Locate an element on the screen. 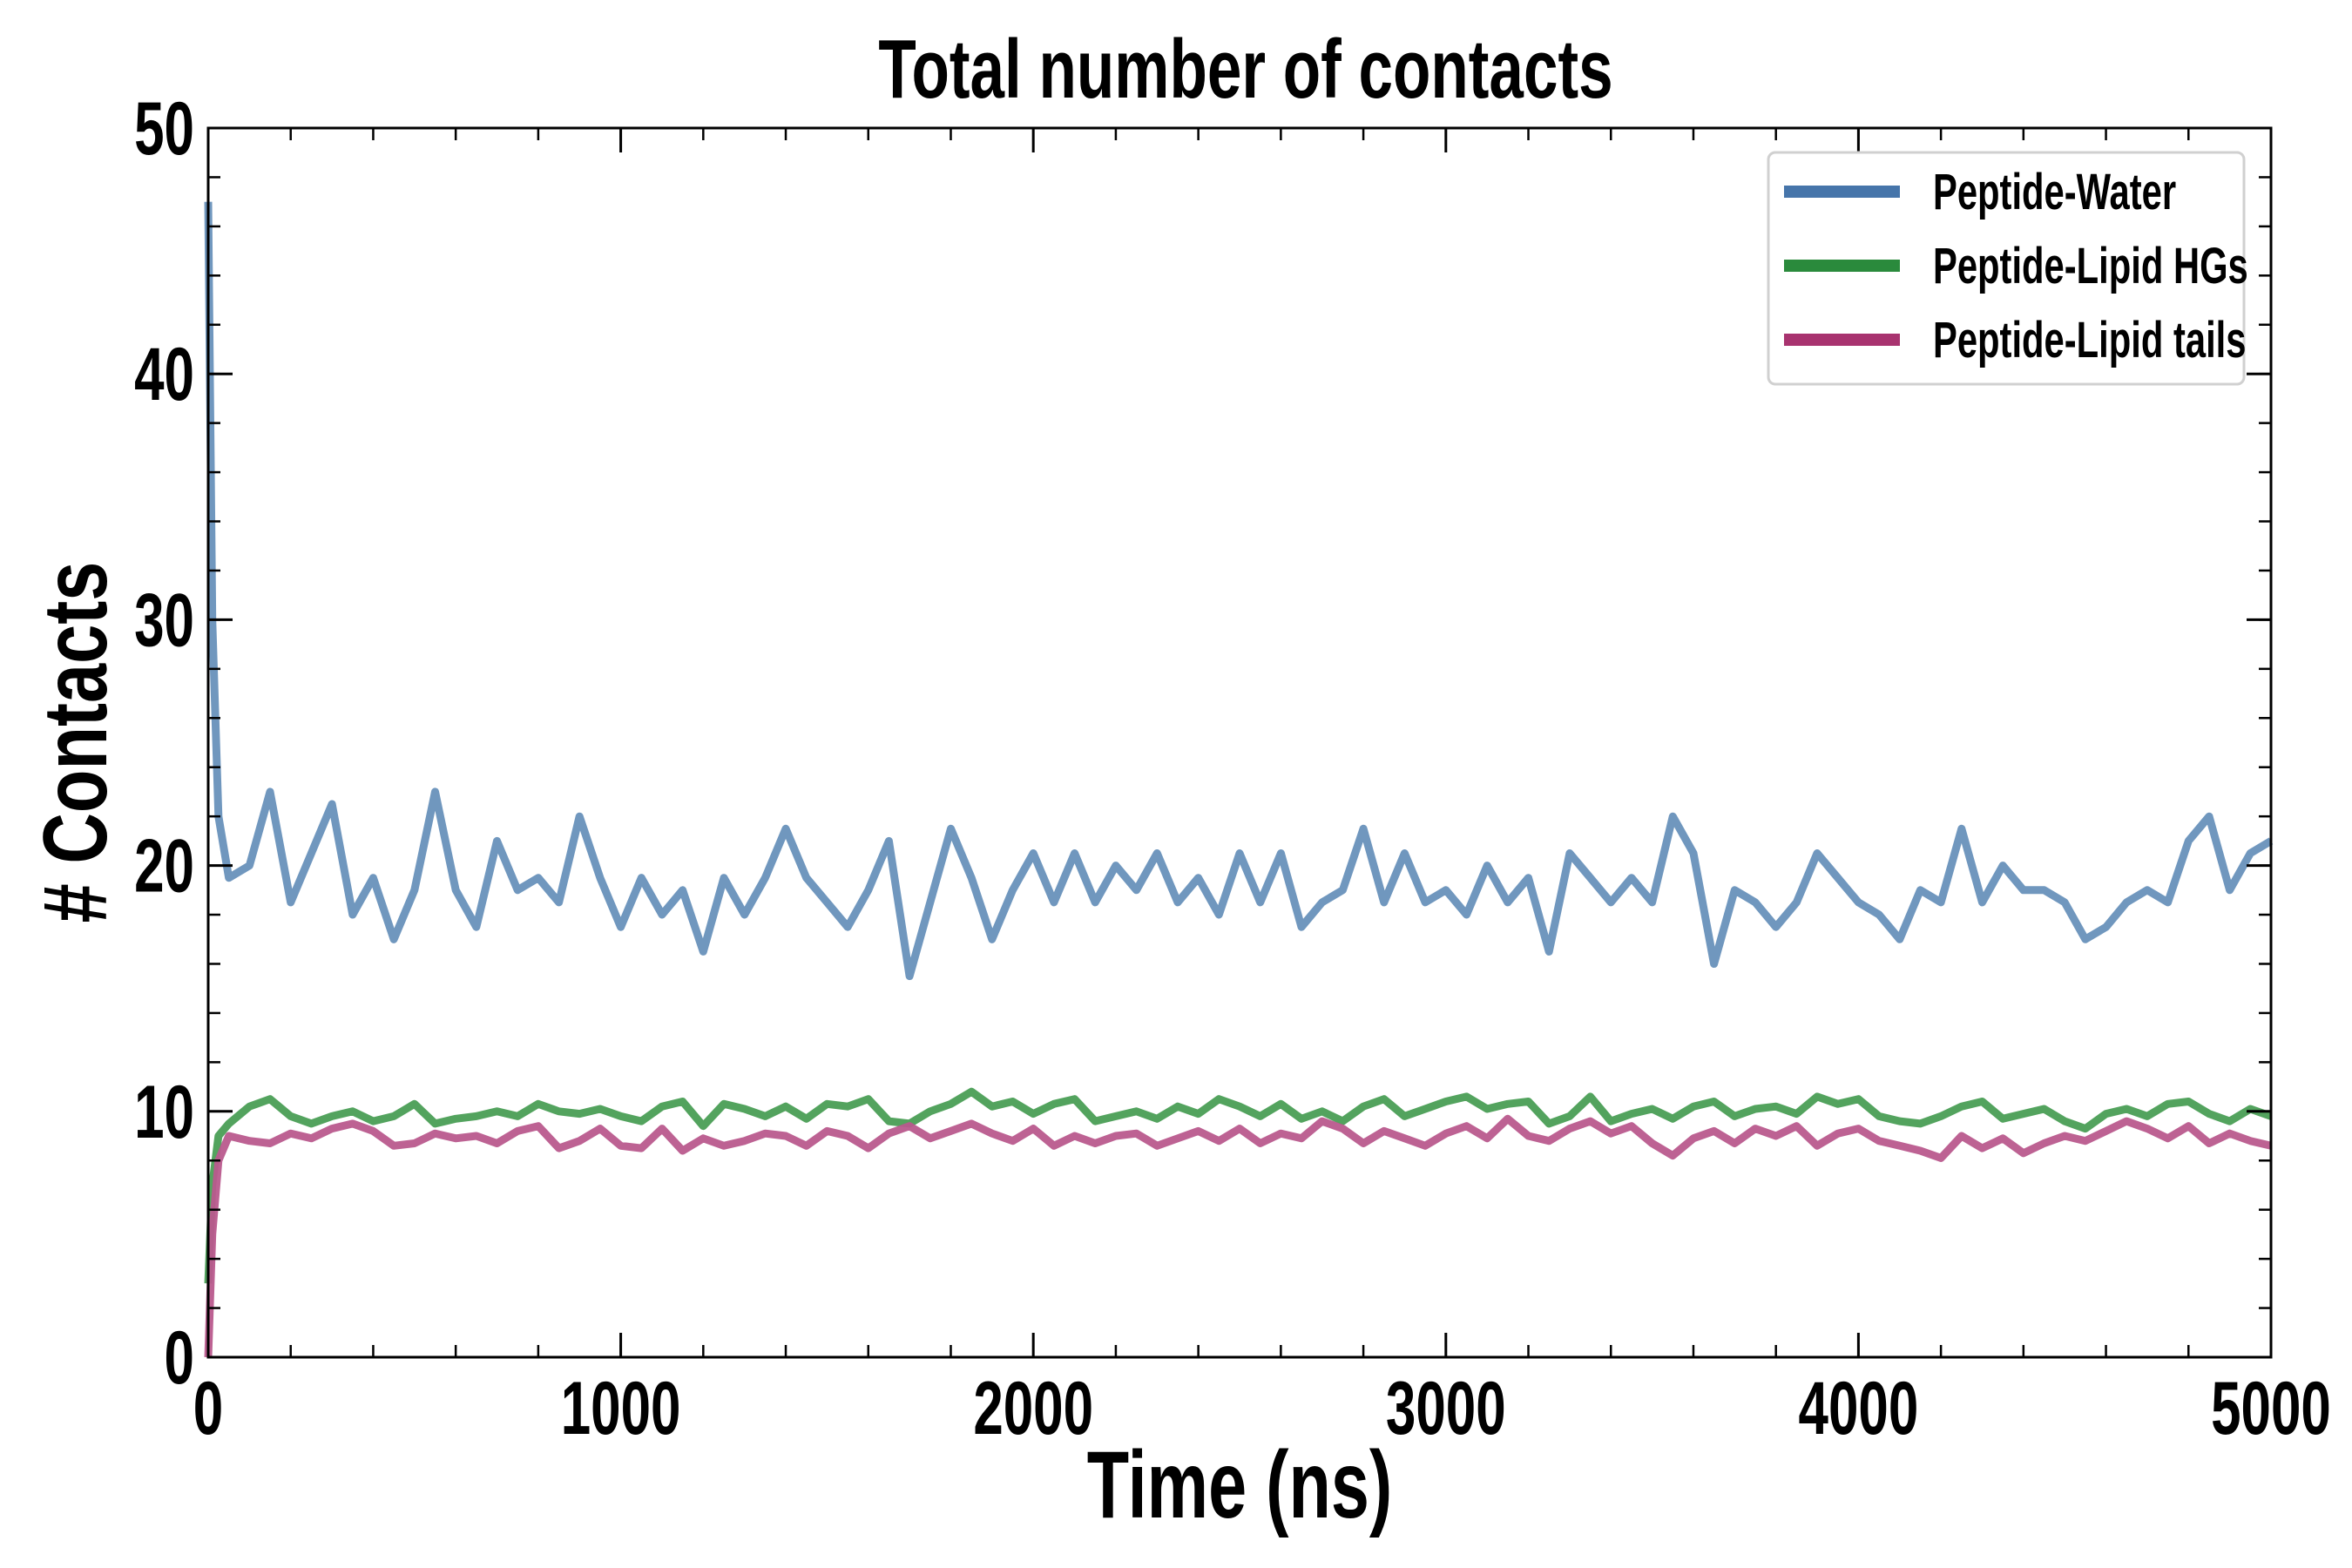 The width and height of the screenshot is (2352, 1568). x-axis-label: Time (ns) is located at coordinates (1240, 1484).